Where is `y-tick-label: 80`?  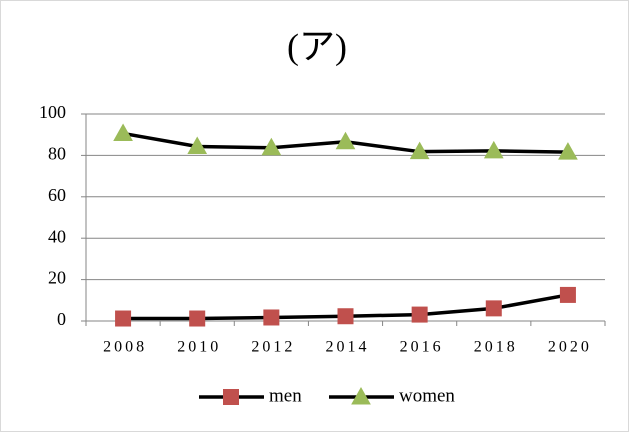
y-tick-label: 80 is located at coordinates (57, 154).